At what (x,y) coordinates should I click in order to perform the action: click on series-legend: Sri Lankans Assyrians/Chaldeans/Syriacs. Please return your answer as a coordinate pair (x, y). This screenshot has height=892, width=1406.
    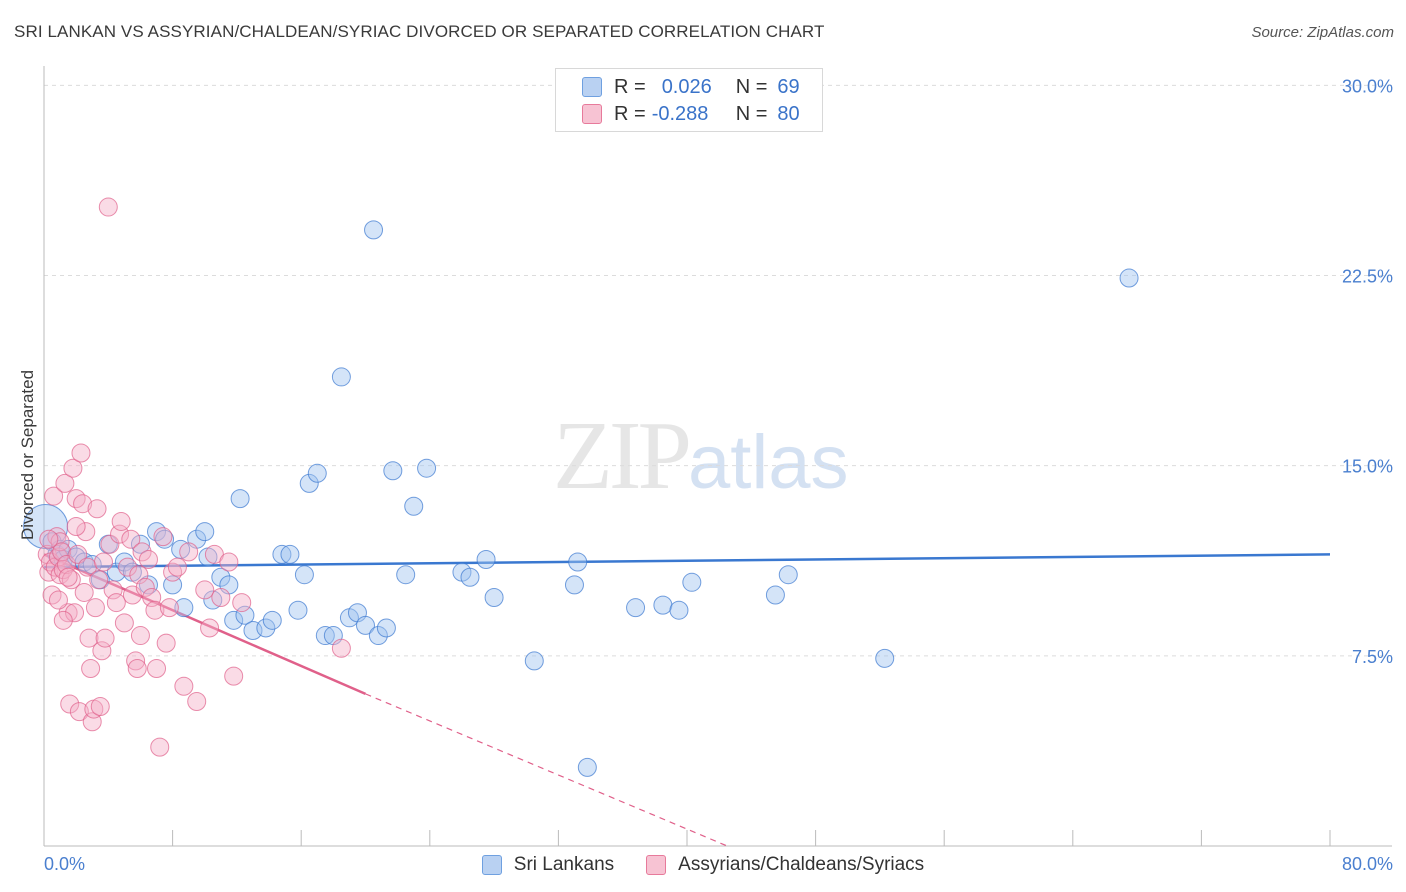
    Looking at the image, I should click on (703, 865).